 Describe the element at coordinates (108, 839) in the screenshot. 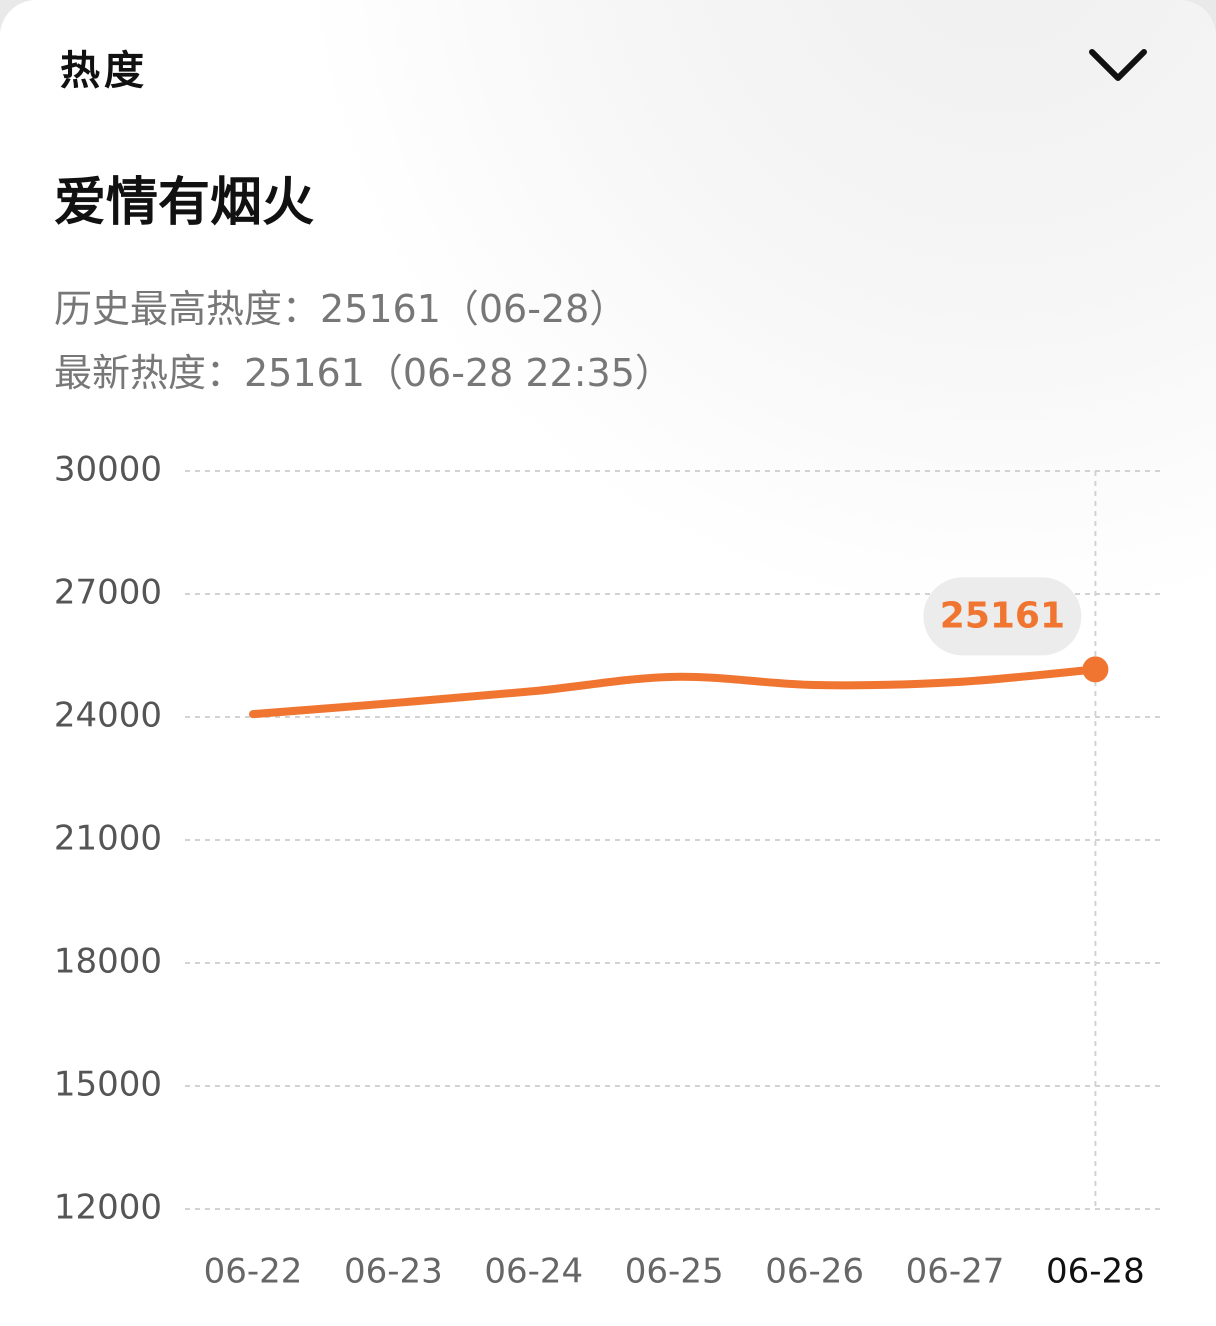

I see `y-tick-label: 21000` at that location.